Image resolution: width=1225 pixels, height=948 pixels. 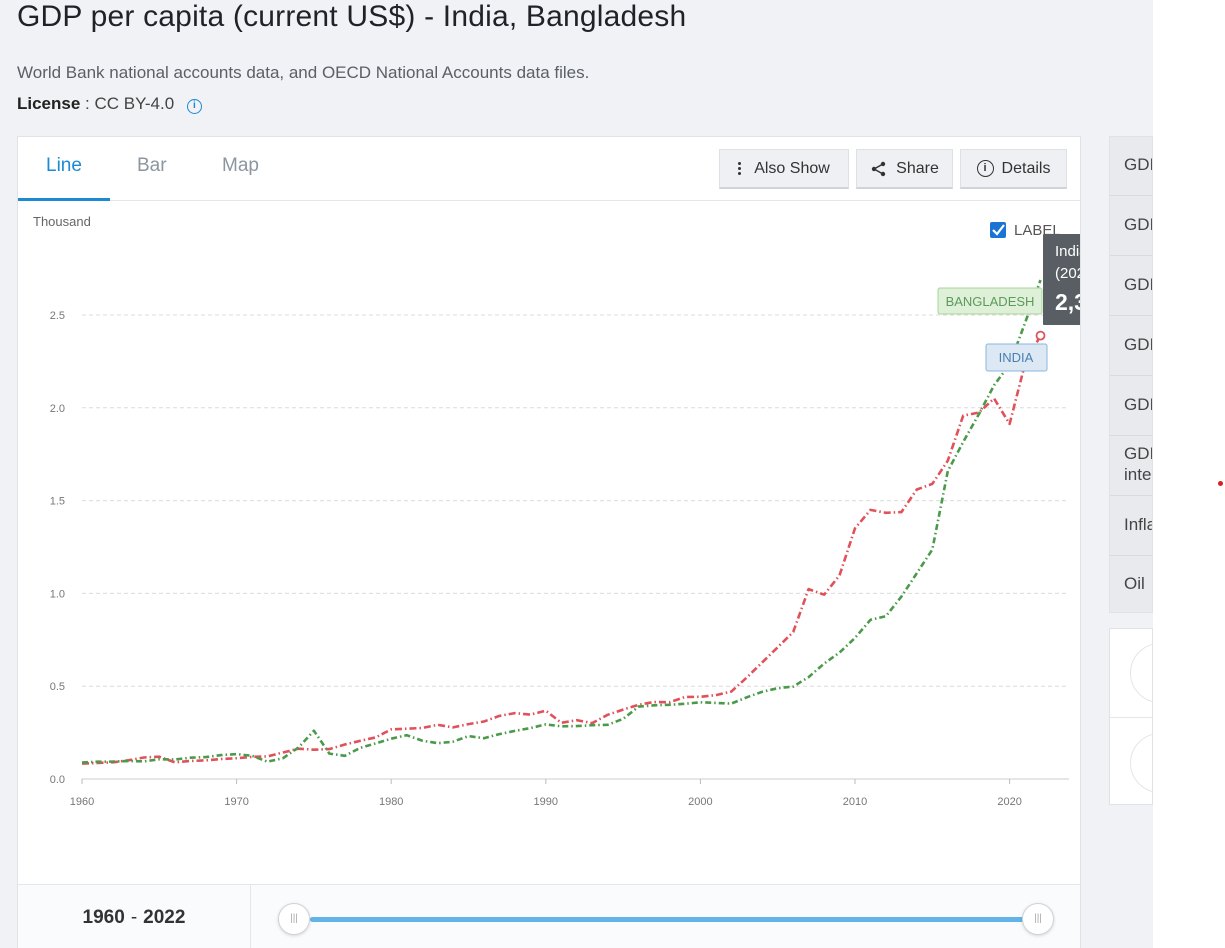 What do you see at coordinates (985, 168) in the screenshot?
I see `info-circle-icon: i` at bounding box center [985, 168].